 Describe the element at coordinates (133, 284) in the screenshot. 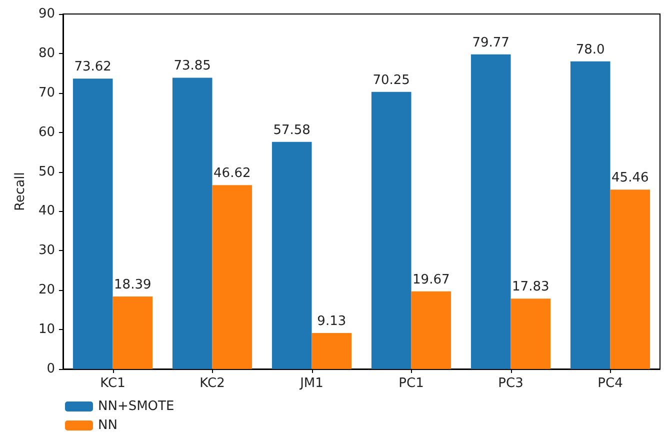

I see `data-label: 18.39` at that location.